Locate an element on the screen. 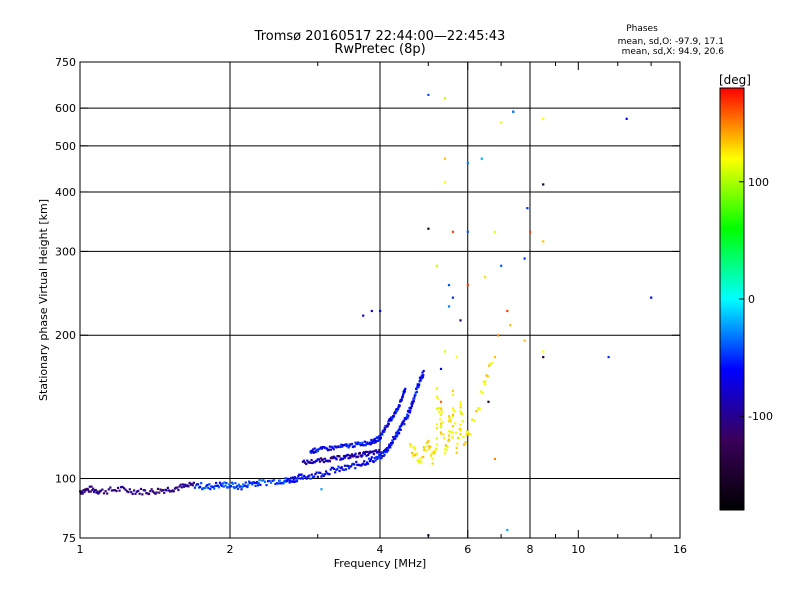  y-tick-label: 750 is located at coordinates (65, 62).